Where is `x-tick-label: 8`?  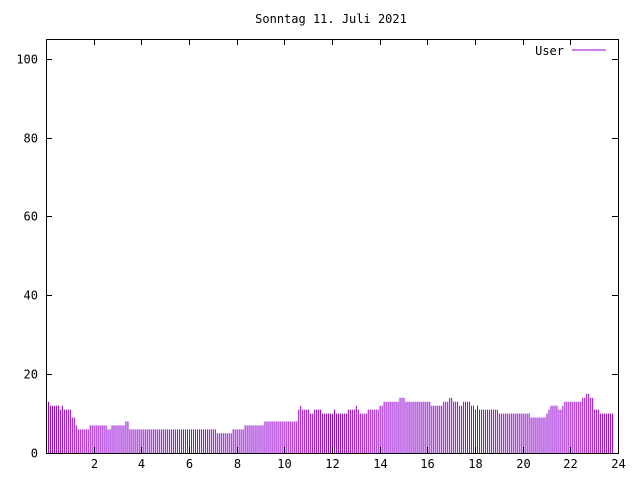
x-tick-label: 8 is located at coordinates (237, 464).